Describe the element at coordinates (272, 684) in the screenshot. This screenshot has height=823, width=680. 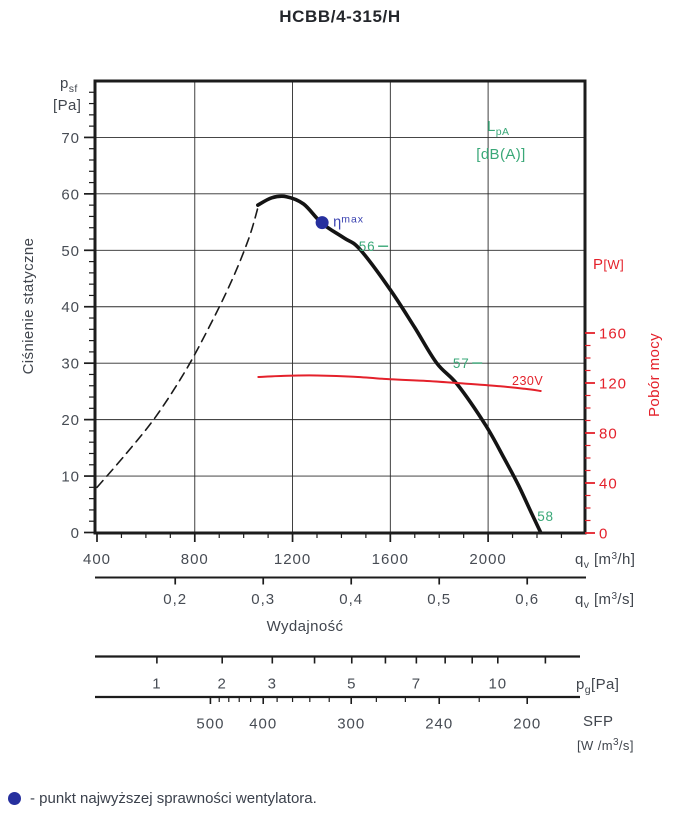
I see `pg-tick-label: 3` at that location.